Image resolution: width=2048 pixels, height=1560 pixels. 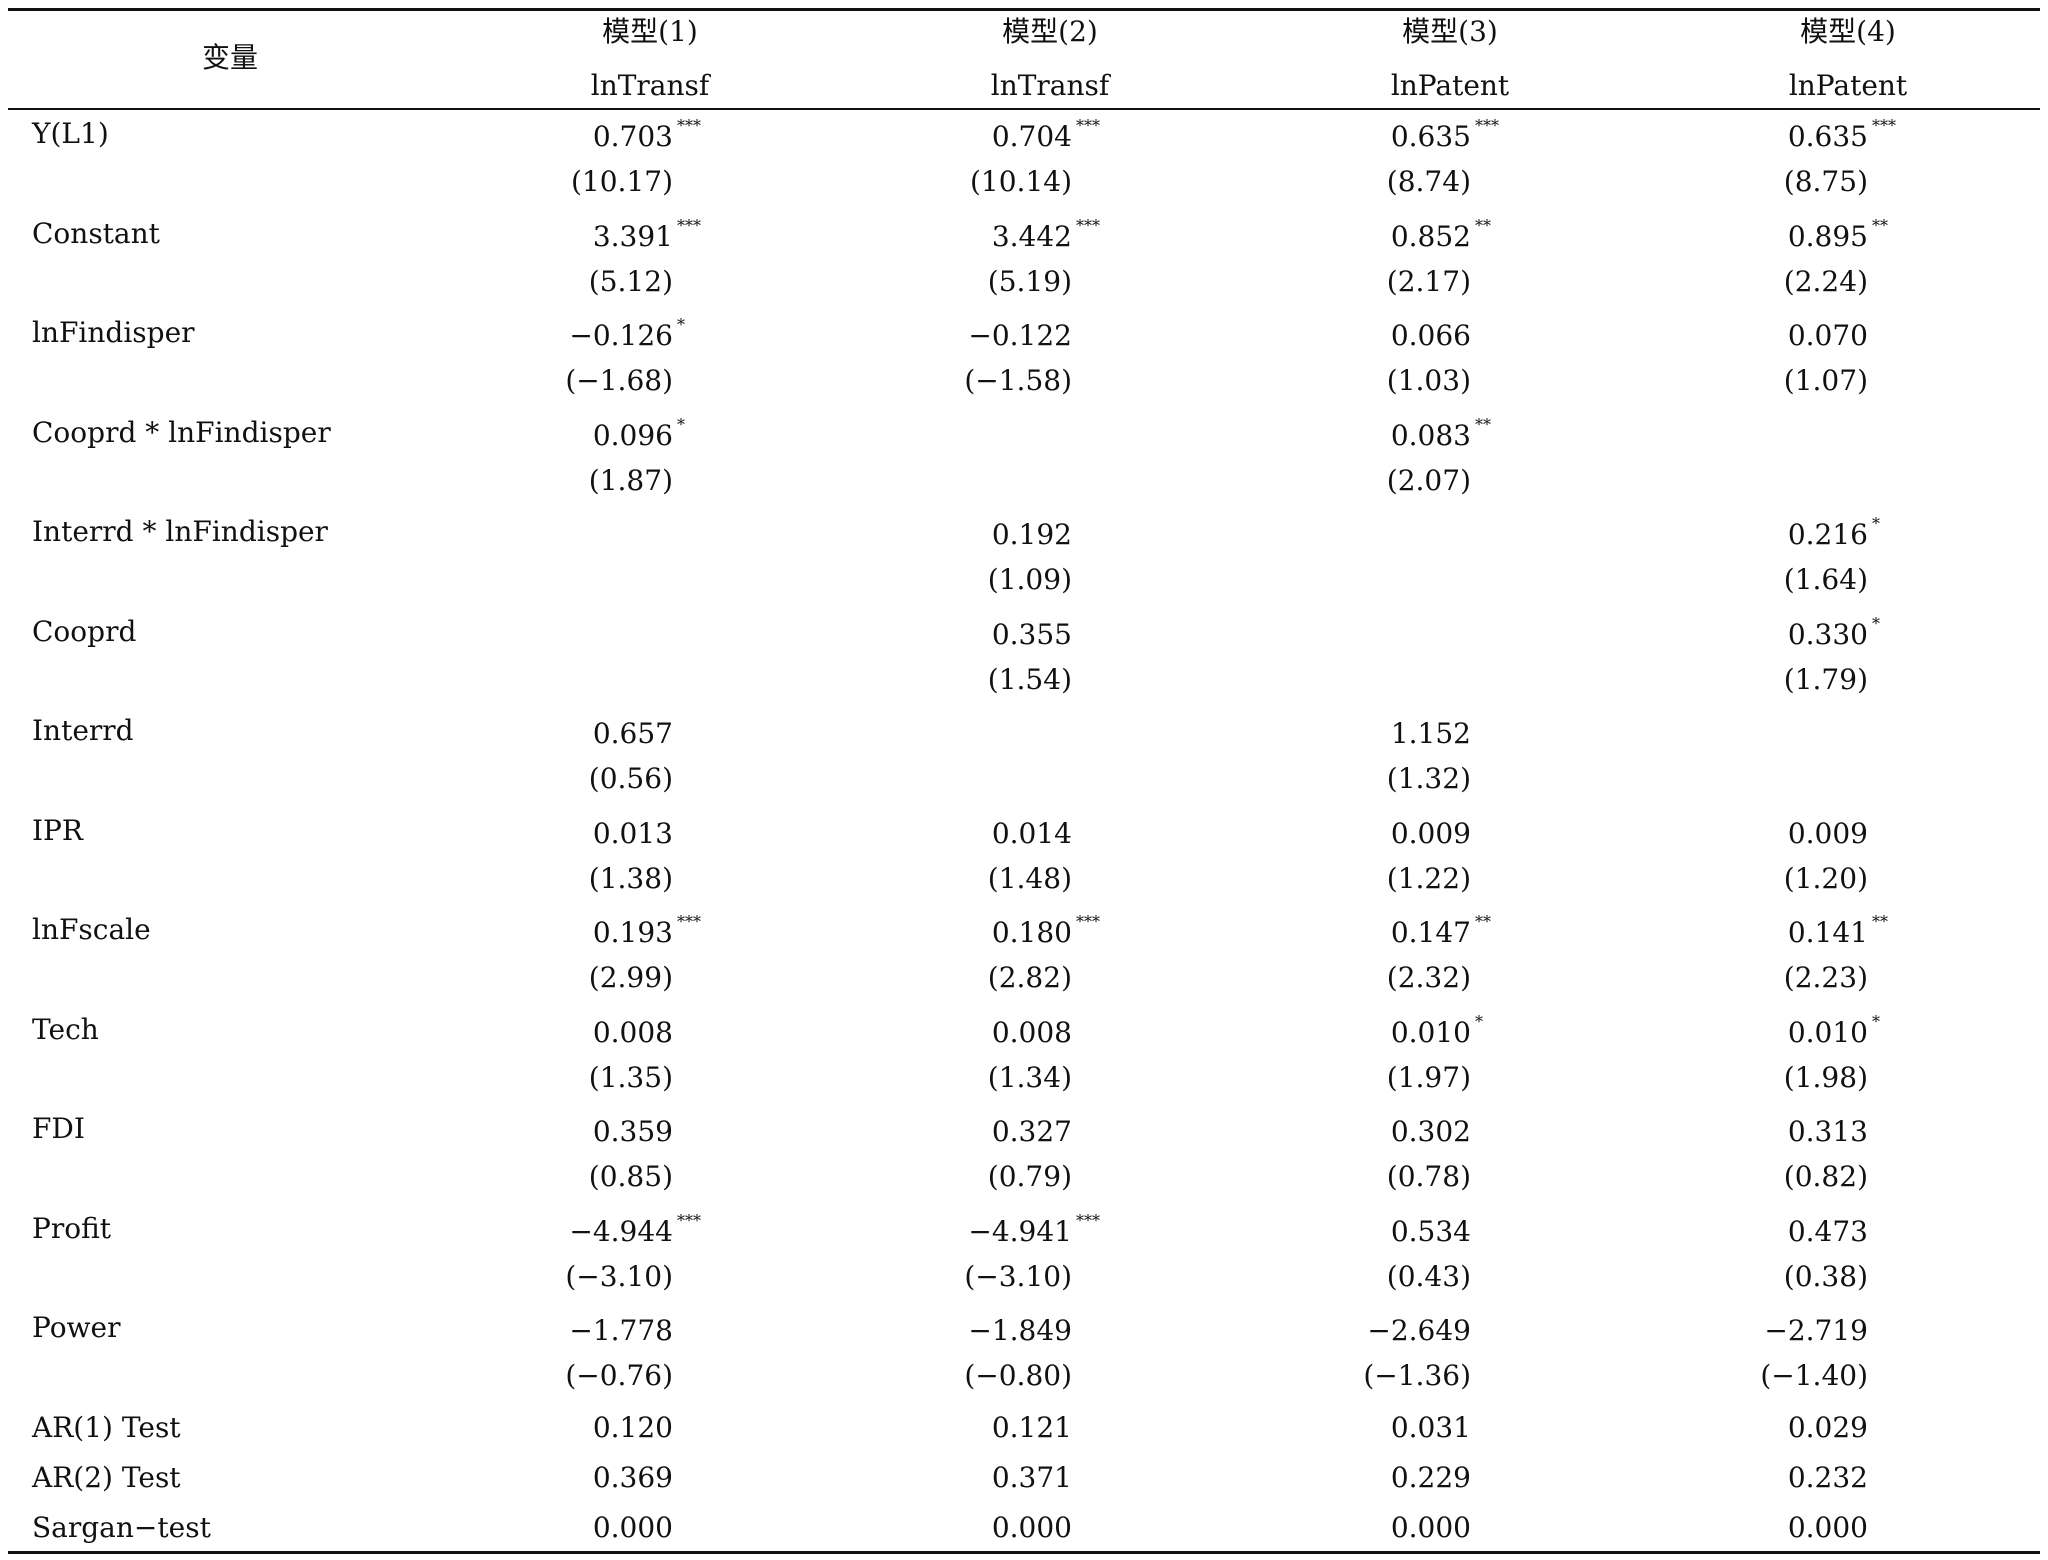 What do you see at coordinates (76, 1327) in the screenshot?
I see `row-label: Power` at bounding box center [76, 1327].